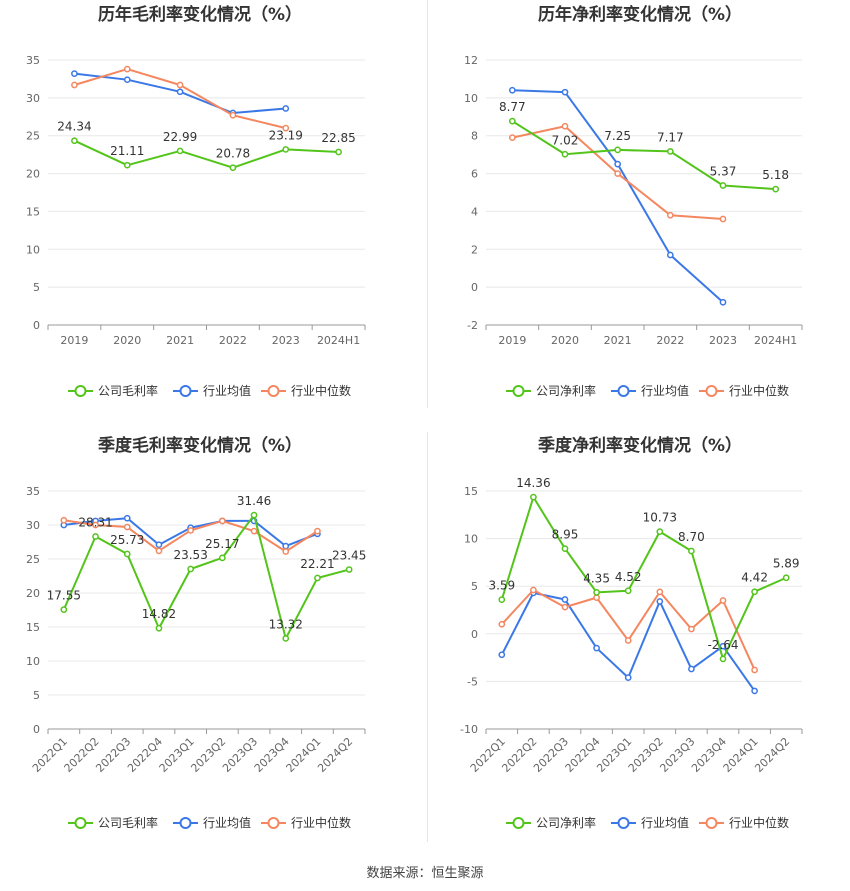  Describe the element at coordinates (618, 340) in the screenshot. I see `x-tick-label: 2021` at that location.